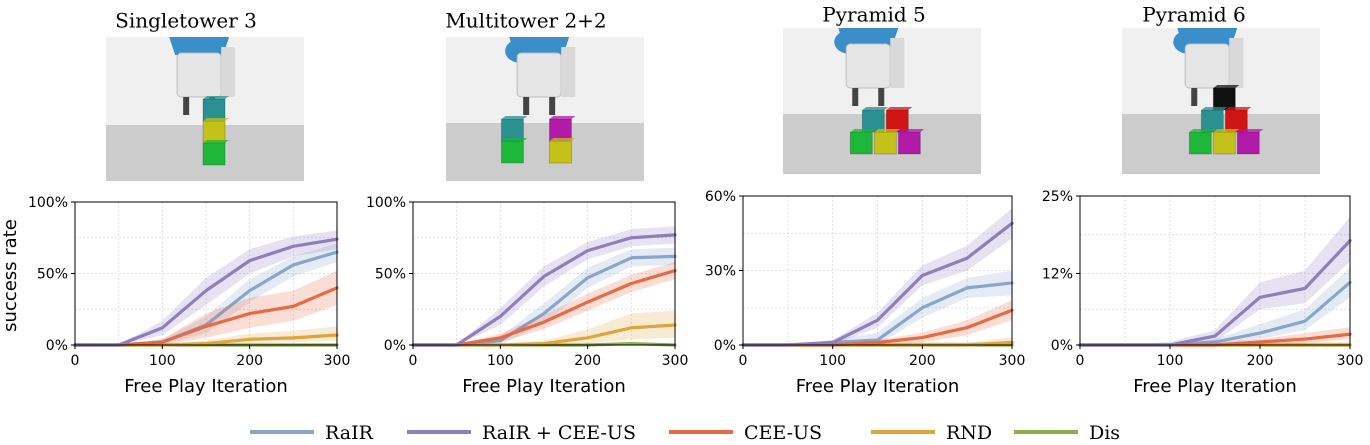 This screenshot has width=1370, height=445. Describe the element at coordinates (349, 431) in the screenshot. I see `legend-label-rair: RaIR` at that location.